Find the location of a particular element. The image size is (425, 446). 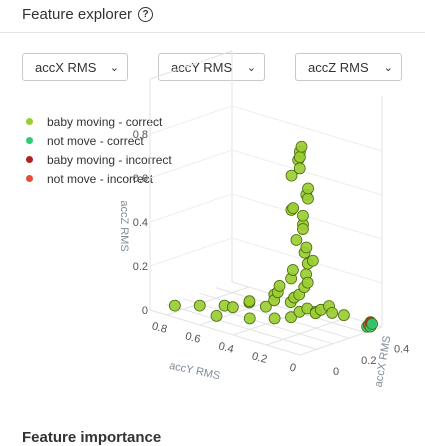

wall-edge is located at coordinates (191, 65).